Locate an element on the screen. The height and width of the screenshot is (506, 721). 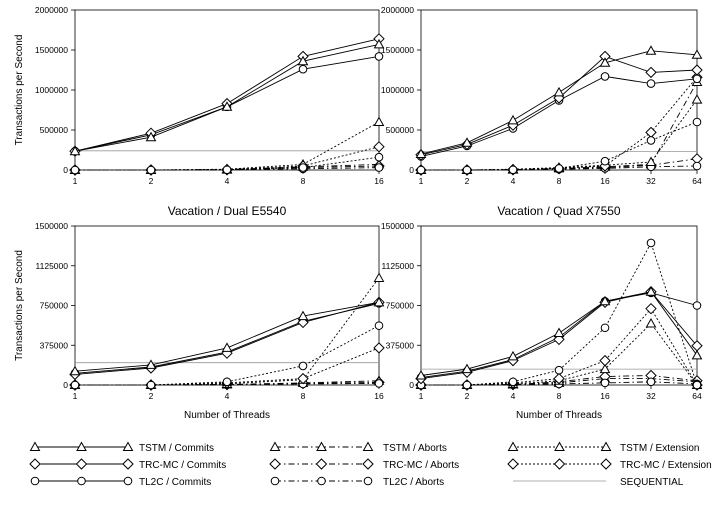
legend-entry-tstm-extension: TSTM / Extension is located at coordinates (603, 447).